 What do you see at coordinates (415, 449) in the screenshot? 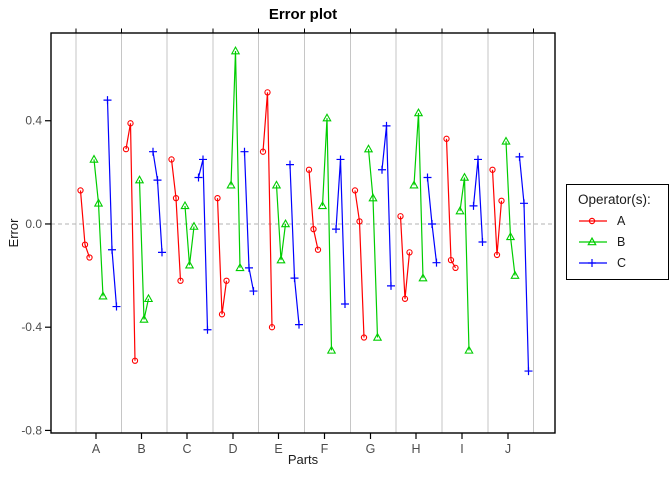
I see `x-tick-label: H` at bounding box center [415, 449].